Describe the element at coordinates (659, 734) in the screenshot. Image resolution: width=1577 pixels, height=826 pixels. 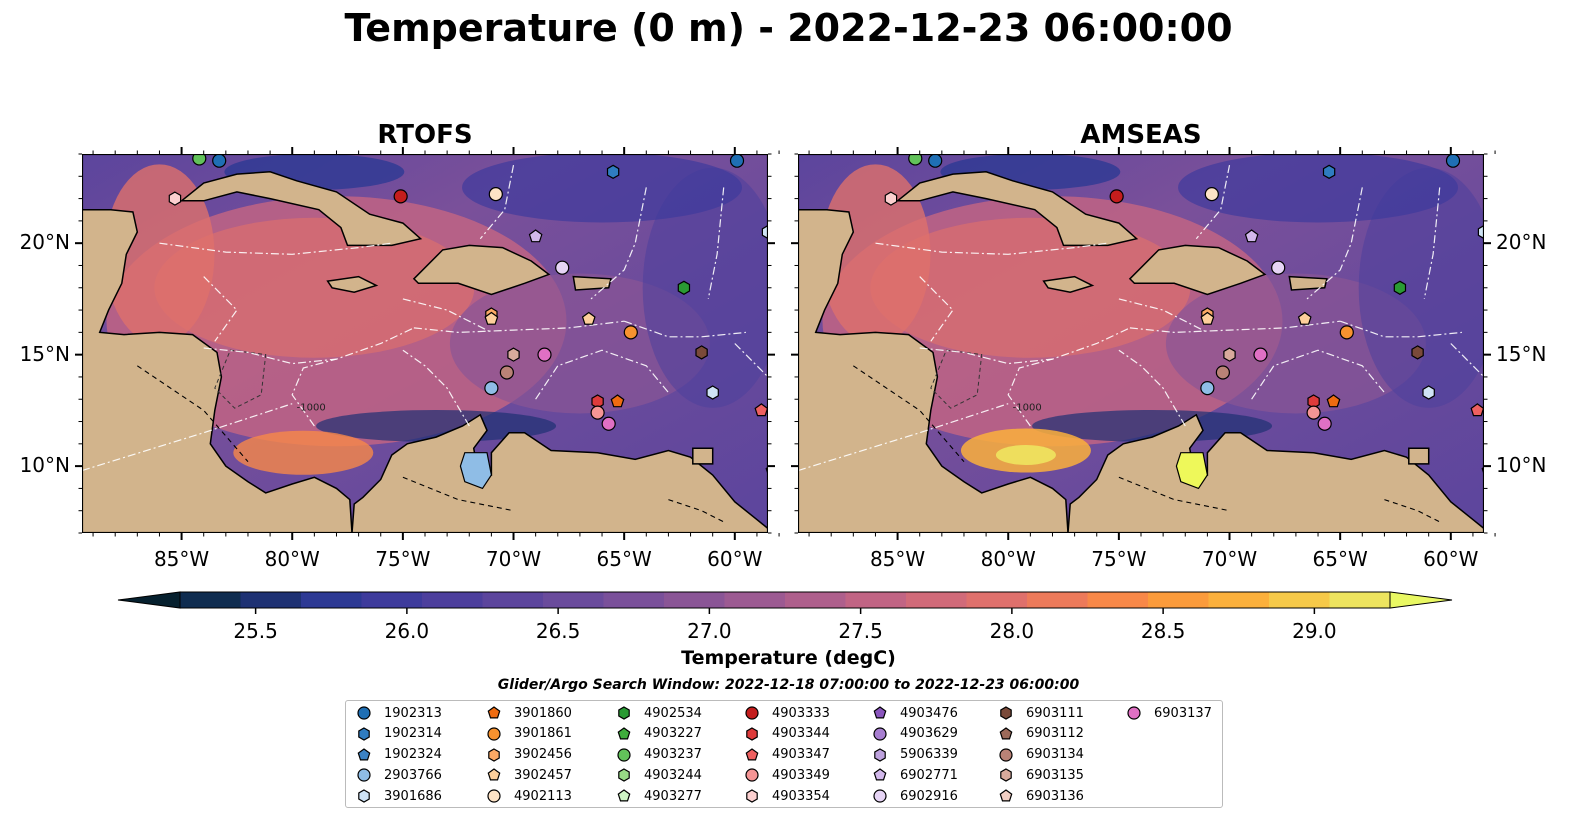
I see `legend-item: 4903227` at that location.